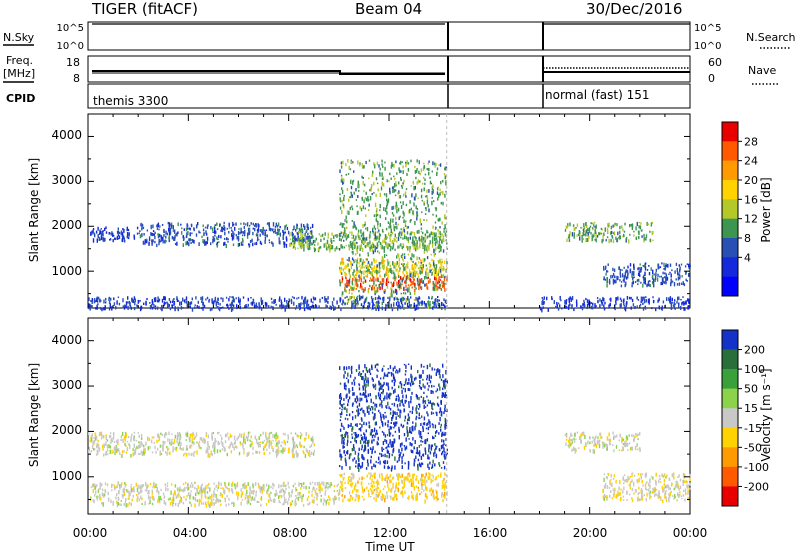  I want to click on echo-region, so click(614, 304).